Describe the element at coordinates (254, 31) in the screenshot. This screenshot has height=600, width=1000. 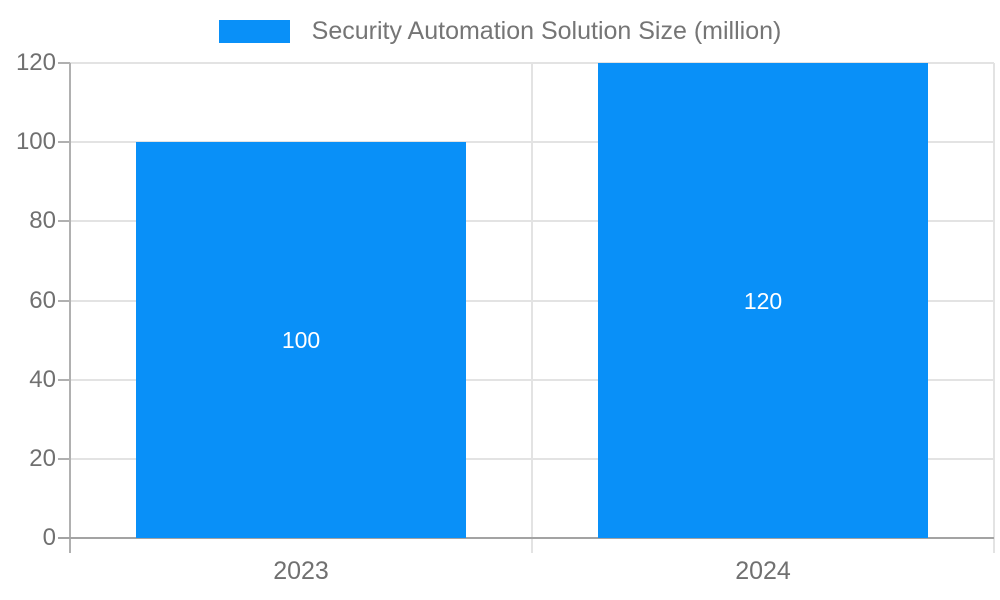
I see `legend-swatch` at that location.